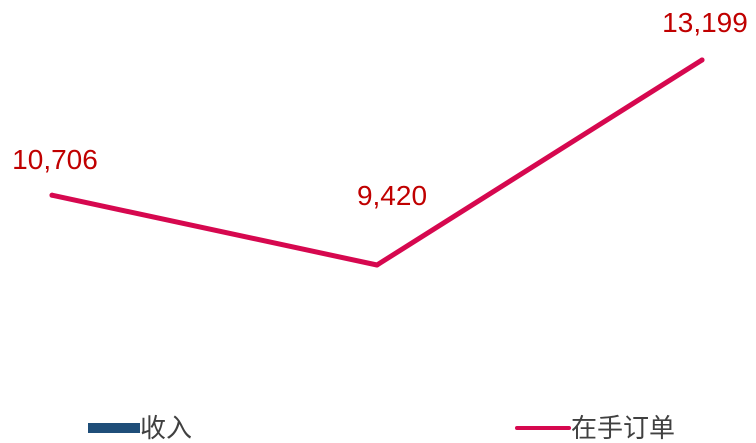  I want to click on legend-item-income: 收入, so click(140, 428).